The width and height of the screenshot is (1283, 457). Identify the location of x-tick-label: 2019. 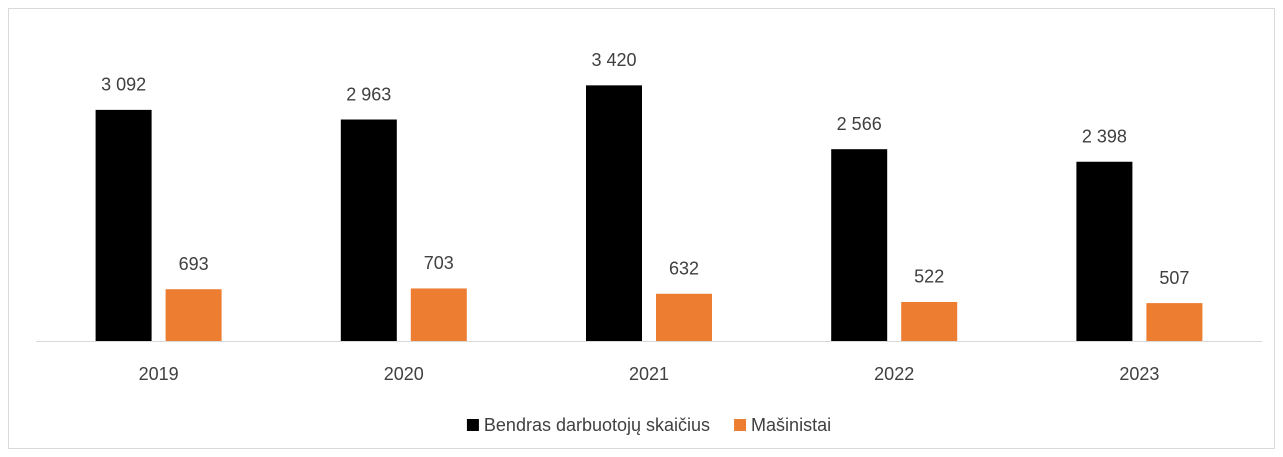
(159, 374).